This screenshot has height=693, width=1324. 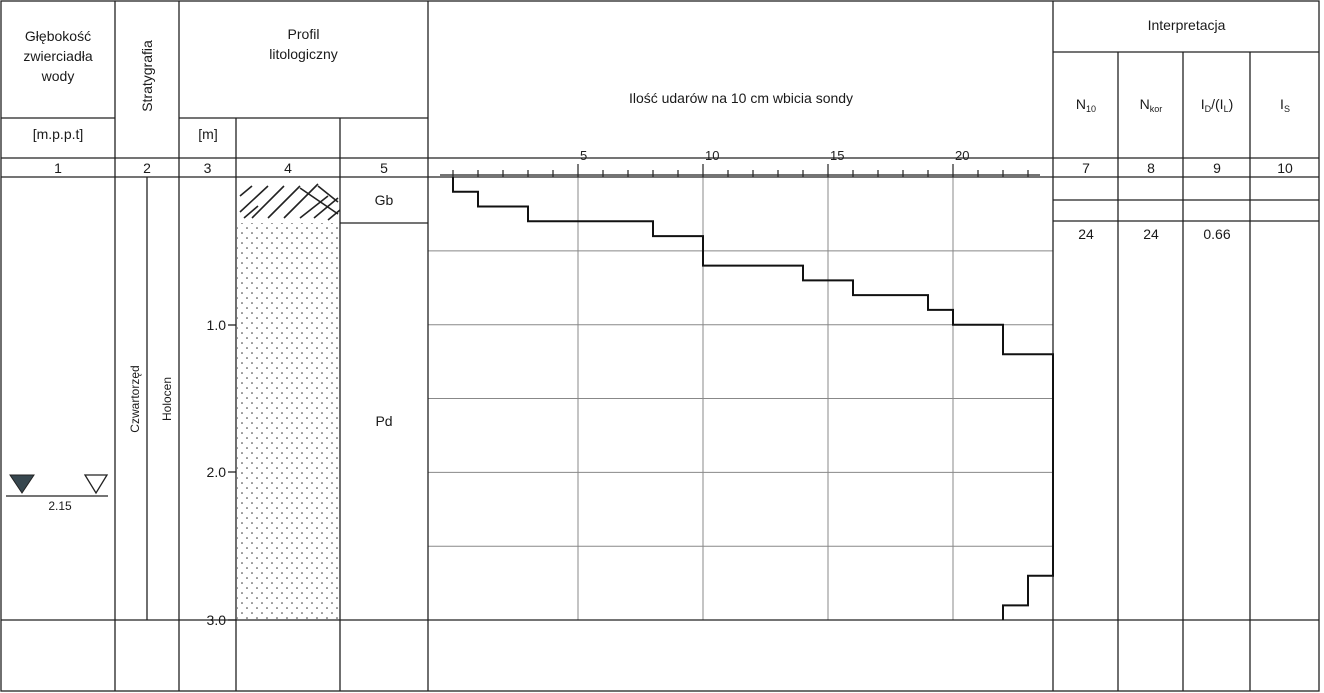 I want to click on x-tick-label: 15, so click(x=837, y=155).